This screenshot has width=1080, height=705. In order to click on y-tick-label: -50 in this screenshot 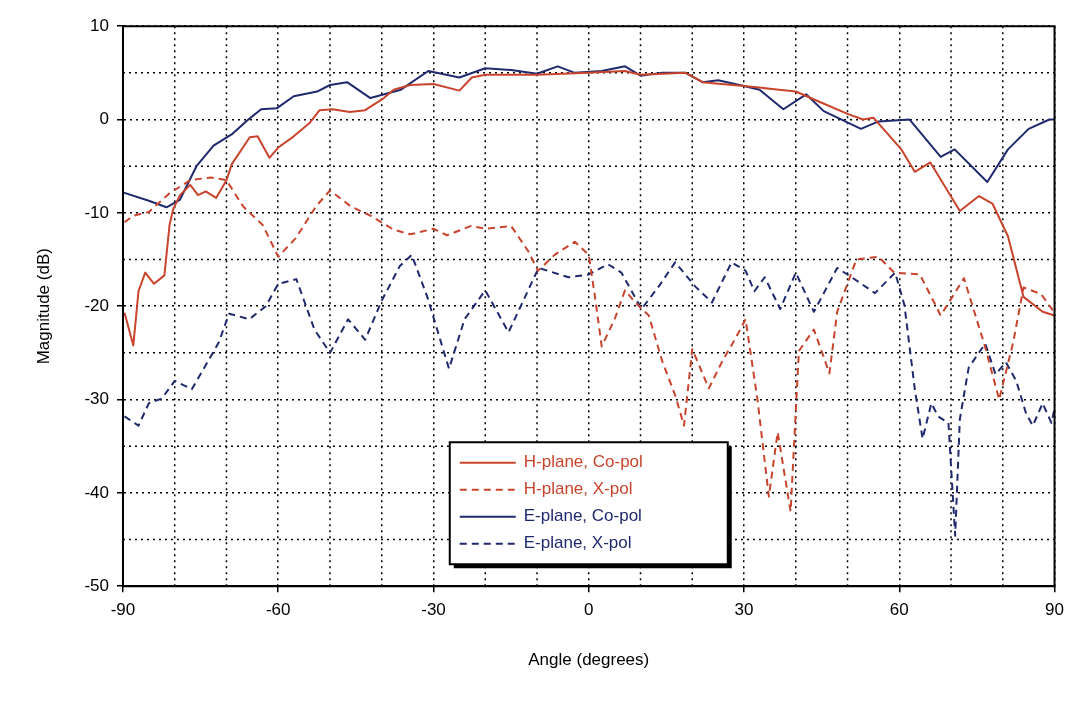, I will do `click(96, 585)`.